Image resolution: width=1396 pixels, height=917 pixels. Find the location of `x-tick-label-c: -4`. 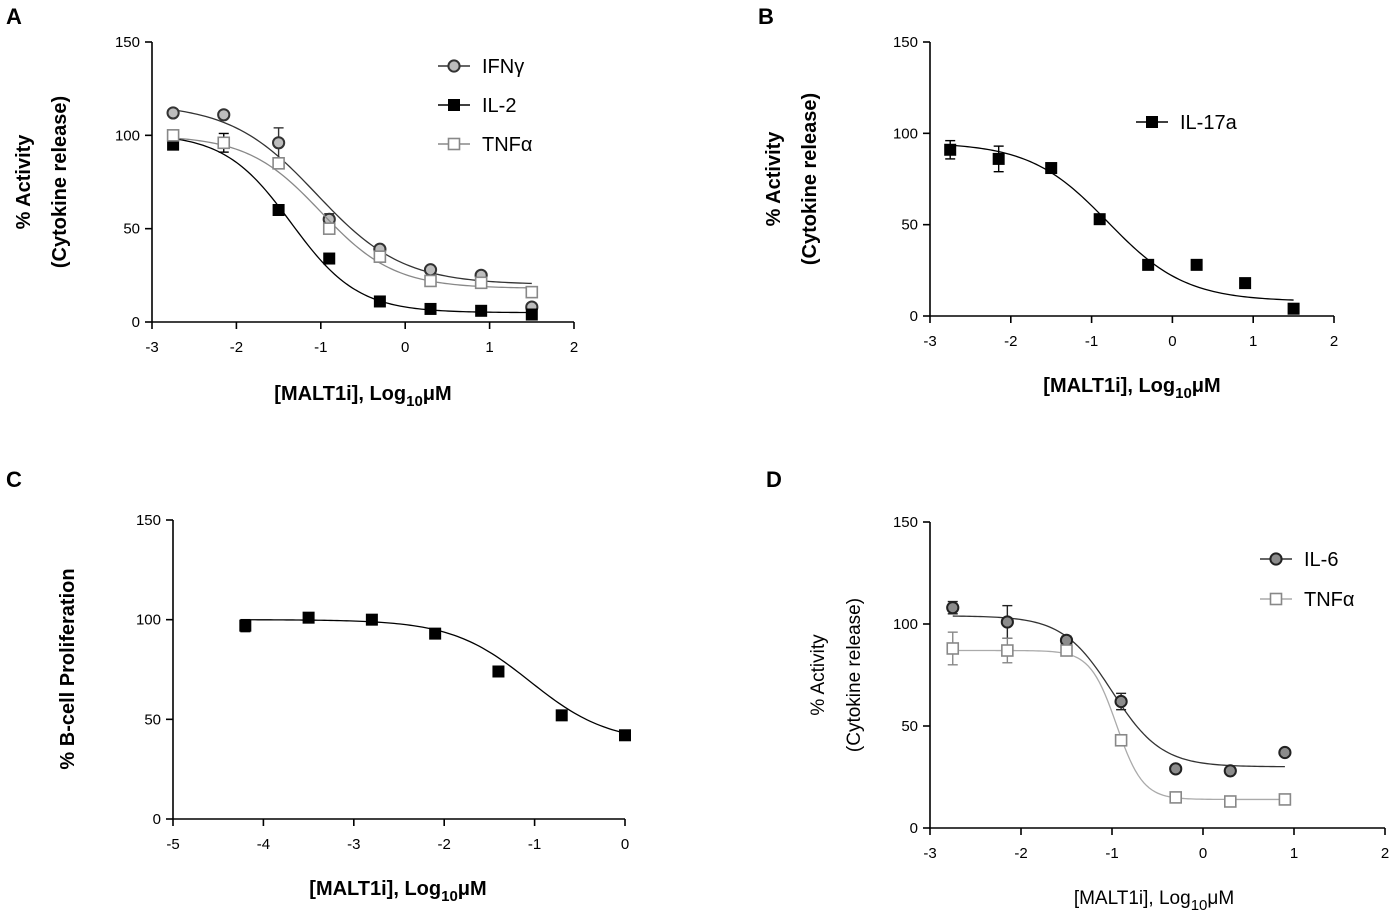

x-tick-label-c: -4 is located at coordinates (263, 844).